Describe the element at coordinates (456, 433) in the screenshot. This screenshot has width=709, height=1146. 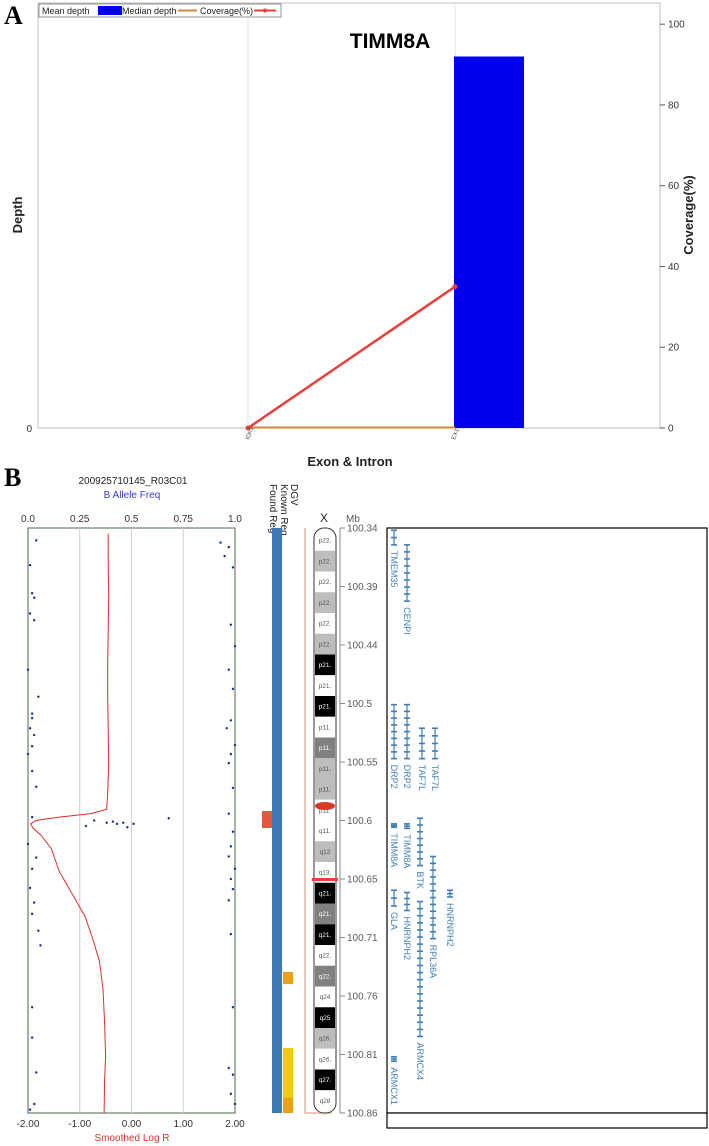
I see `panel-a-xtick-ex1: EX1` at that location.